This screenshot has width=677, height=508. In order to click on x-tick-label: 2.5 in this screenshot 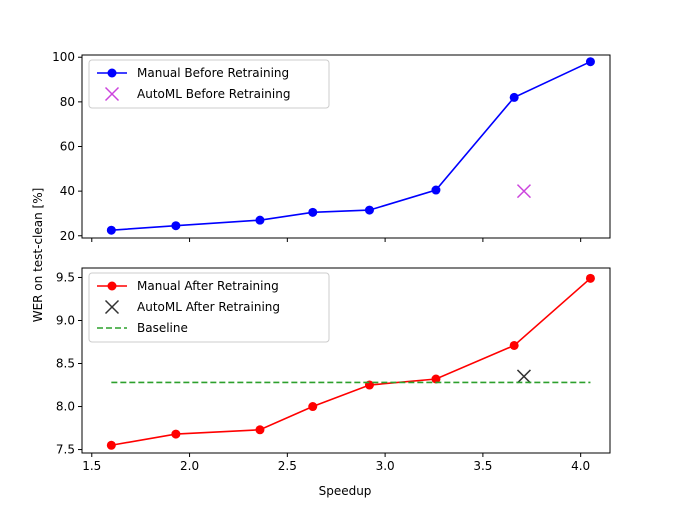, I will do `click(287, 466)`.